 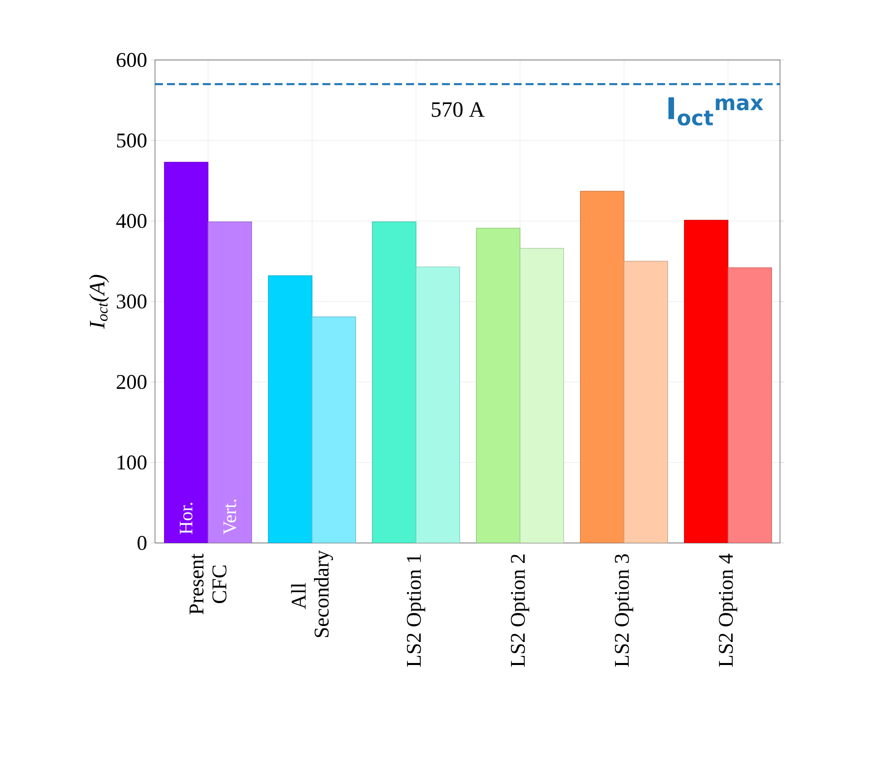 What do you see at coordinates (131, 60) in the screenshot?
I see `y-tick-label: 600` at bounding box center [131, 60].